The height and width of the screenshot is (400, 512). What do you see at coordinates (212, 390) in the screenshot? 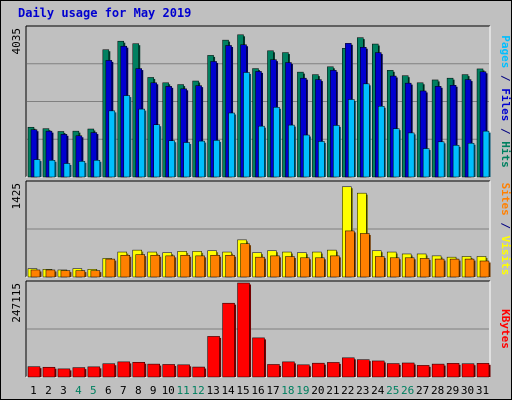
I see `x-tick-label: 13` at bounding box center [212, 390].